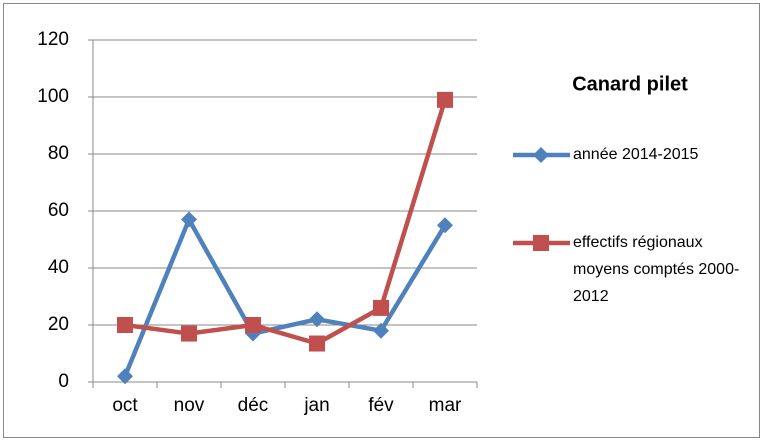 This screenshot has height=443, width=765. What do you see at coordinates (58, 153) in the screenshot?
I see `y-tick-label: 80` at bounding box center [58, 153].